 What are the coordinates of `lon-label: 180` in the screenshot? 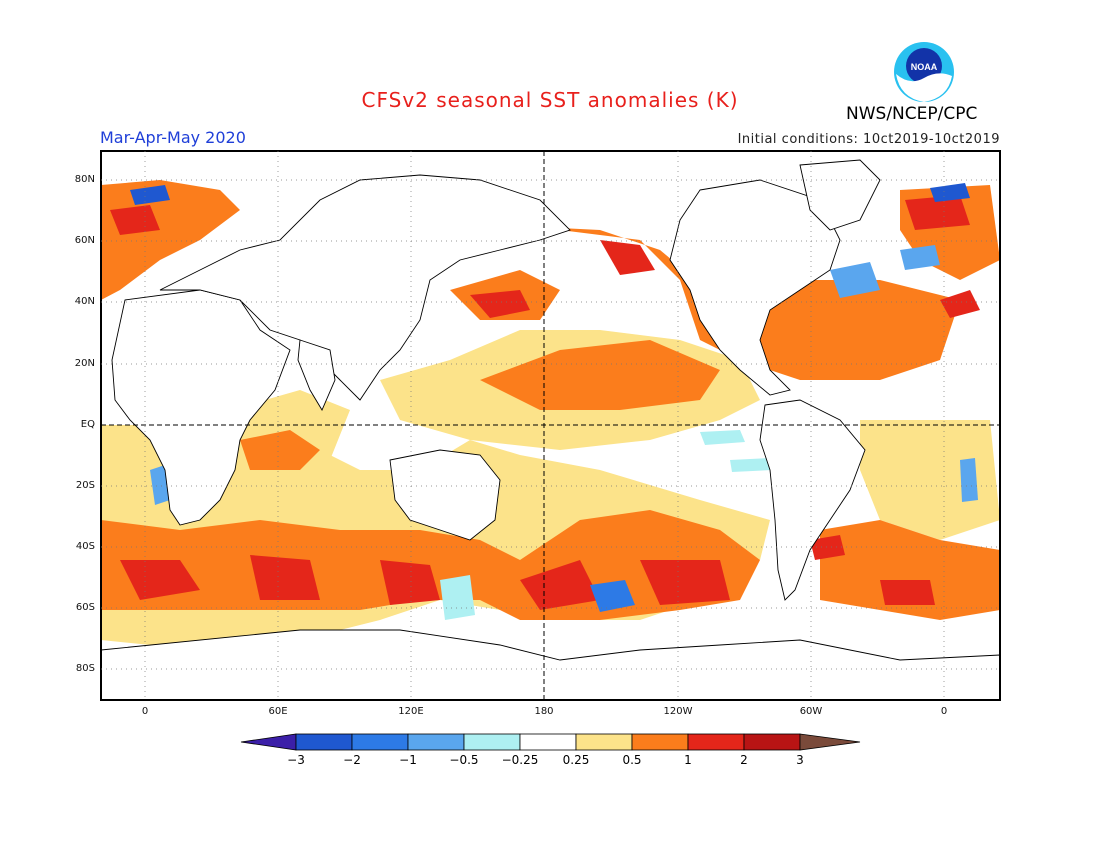 It's located at (544, 711).